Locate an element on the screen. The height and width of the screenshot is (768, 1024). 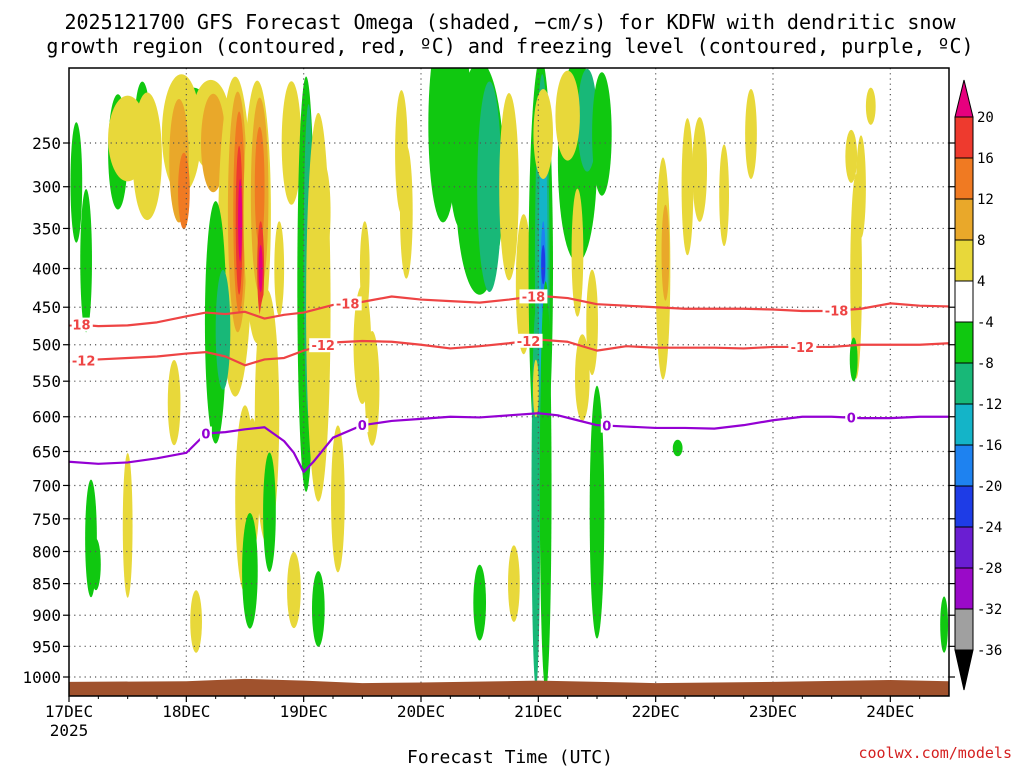
x-tick-label: 19DEC is located at coordinates (304, 711).